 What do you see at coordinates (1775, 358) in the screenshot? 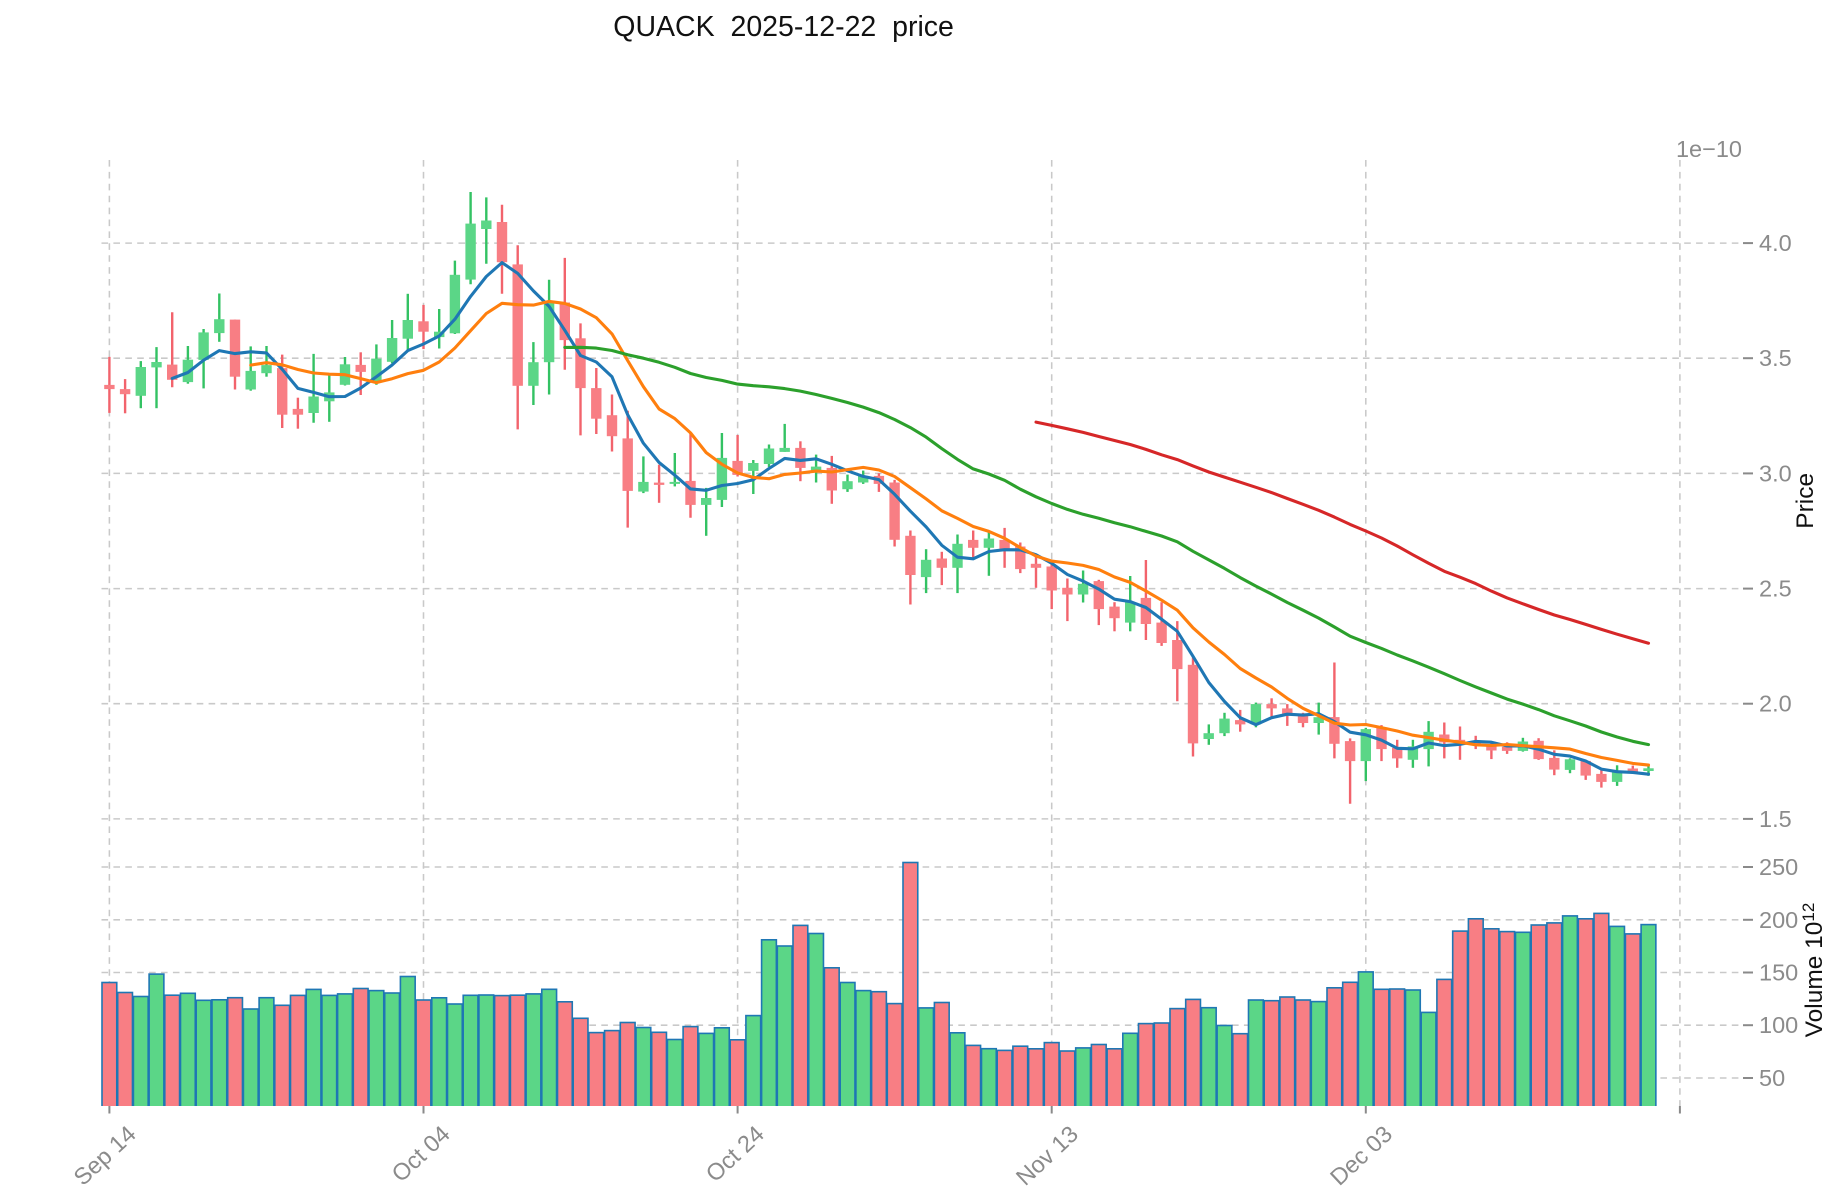
I see `svg-text: 3.5` at bounding box center [1775, 358].